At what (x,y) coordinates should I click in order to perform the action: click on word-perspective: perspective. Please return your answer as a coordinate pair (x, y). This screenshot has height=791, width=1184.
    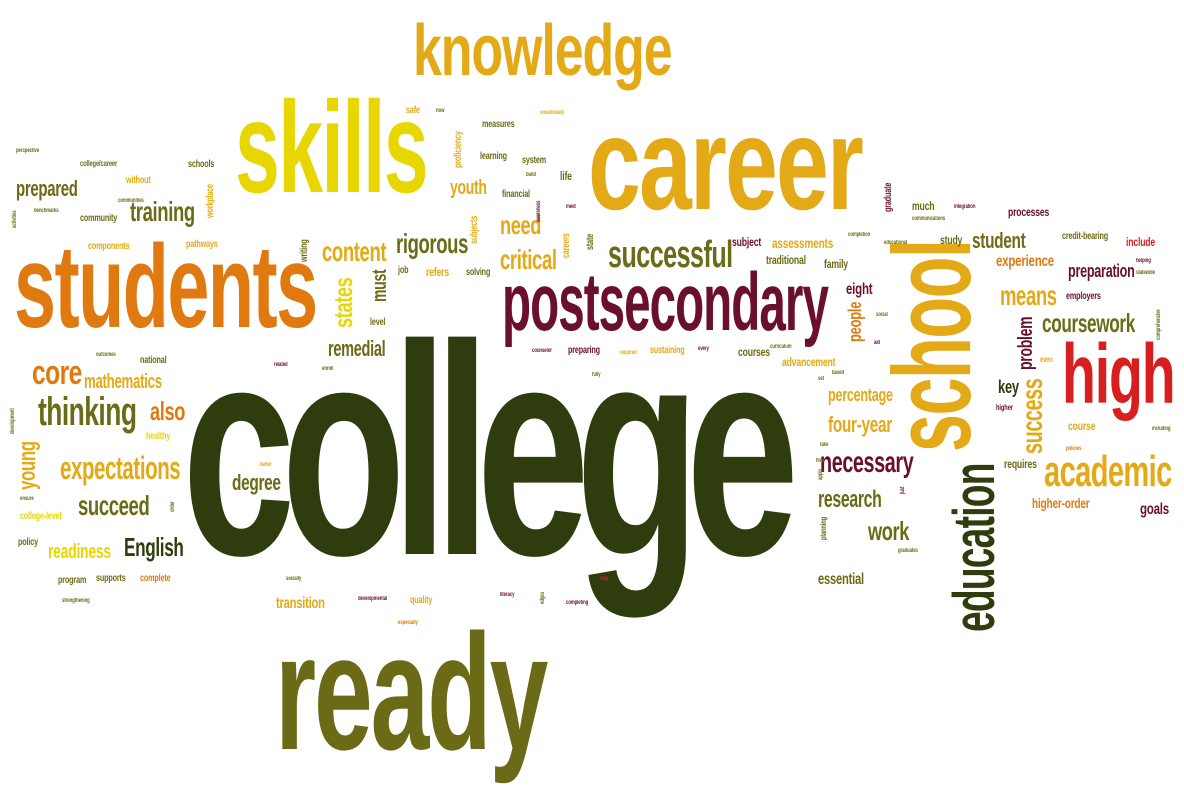
    Looking at the image, I should click on (28, 151).